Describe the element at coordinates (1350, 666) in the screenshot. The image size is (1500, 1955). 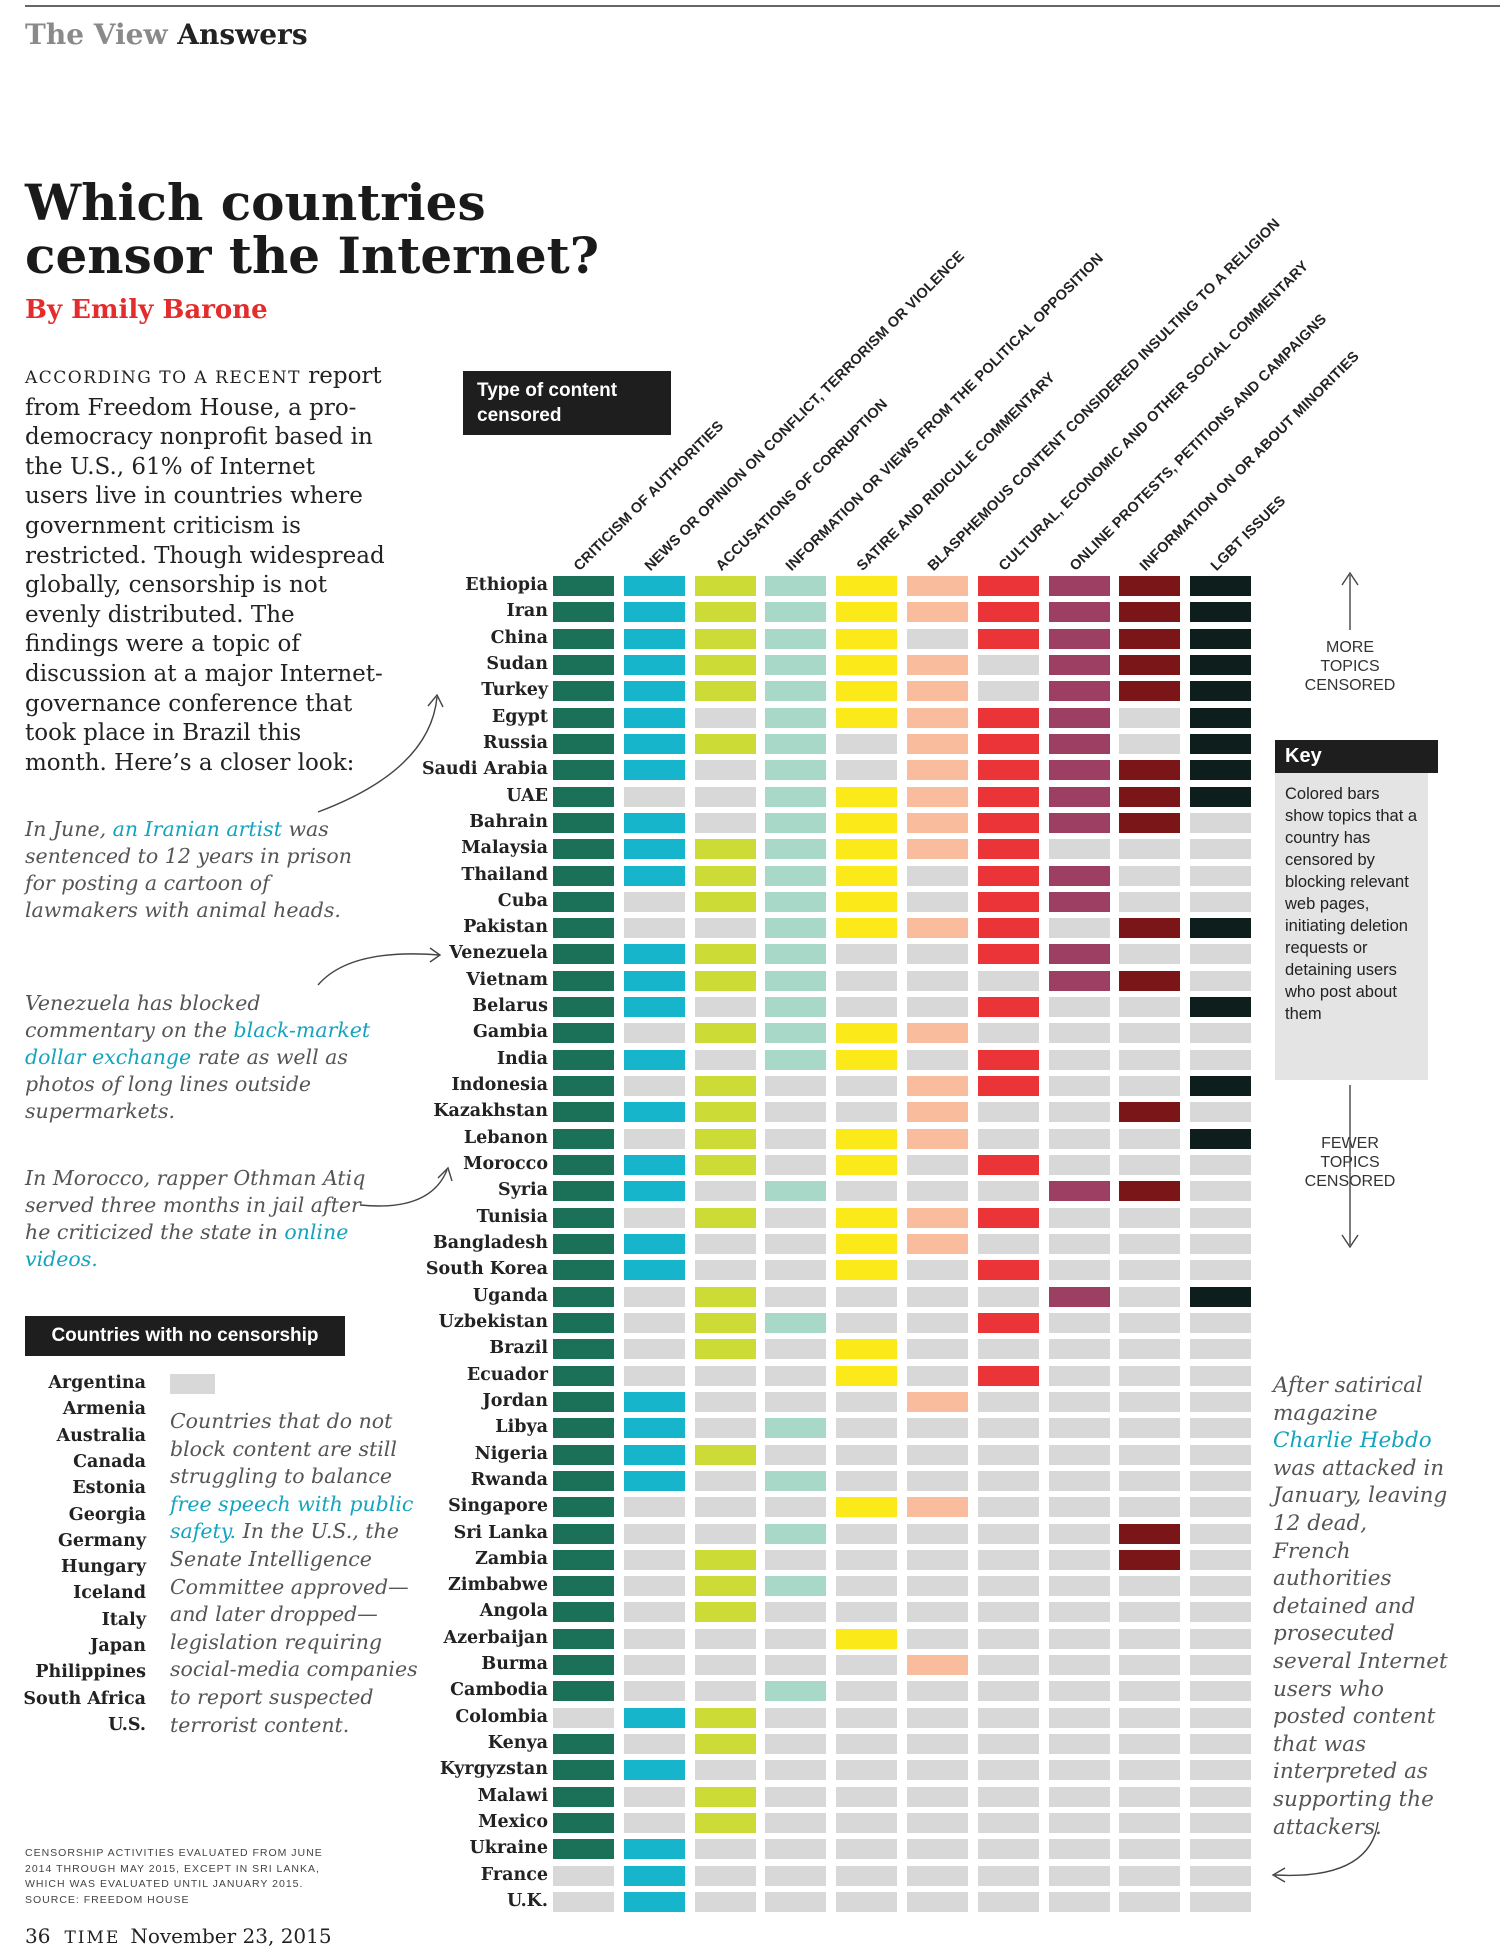
I see `more-topics-label: MORE TOPICS CENSORED` at that location.